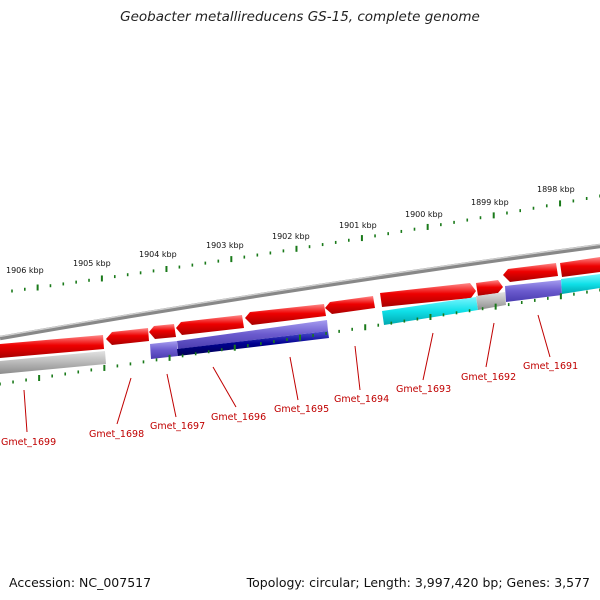 The height and width of the screenshot is (600, 600). What do you see at coordinates (225, 245) in the screenshot?
I see `scale-label: 1903 kbp` at bounding box center [225, 245].